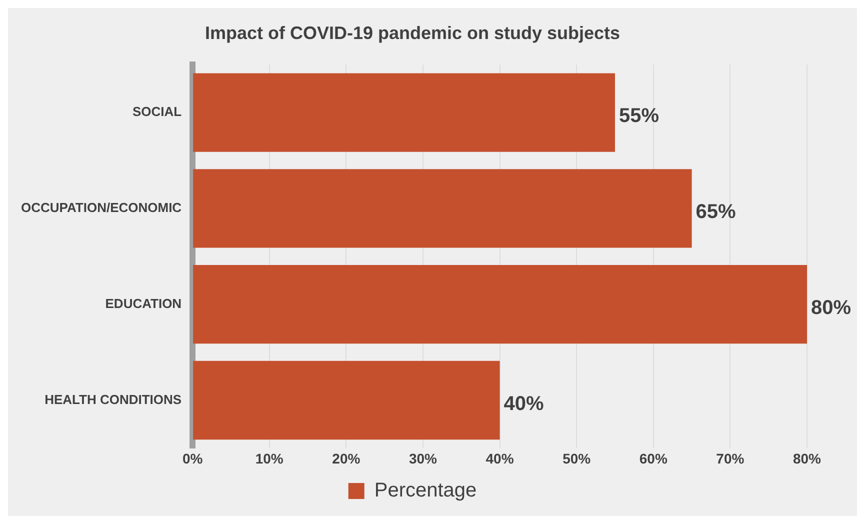 The width and height of the screenshot is (865, 524). What do you see at coordinates (500, 458) in the screenshot?
I see `x-tick-label: 40%` at bounding box center [500, 458].